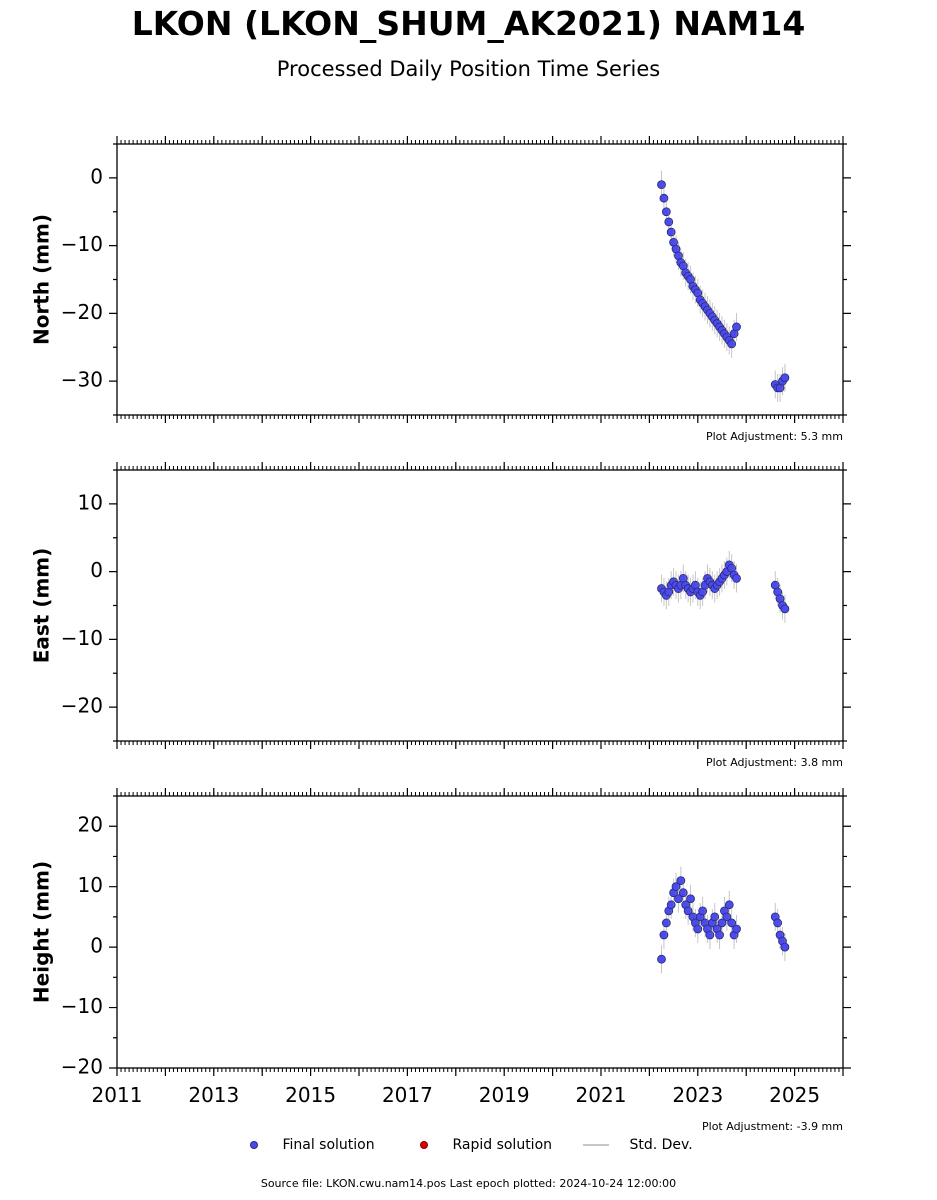 This screenshot has width=937, height=1200. Describe the element at coordinates (774, 762) in the screenshot. I see `east-plot-adjustment: Plot Adjustment: 3.8 mm` at that location.